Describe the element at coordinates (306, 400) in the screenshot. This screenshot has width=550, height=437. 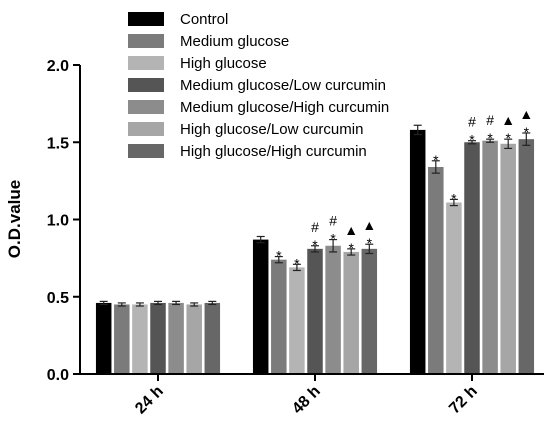
I see `x-tick-label: 48 h` at that location.